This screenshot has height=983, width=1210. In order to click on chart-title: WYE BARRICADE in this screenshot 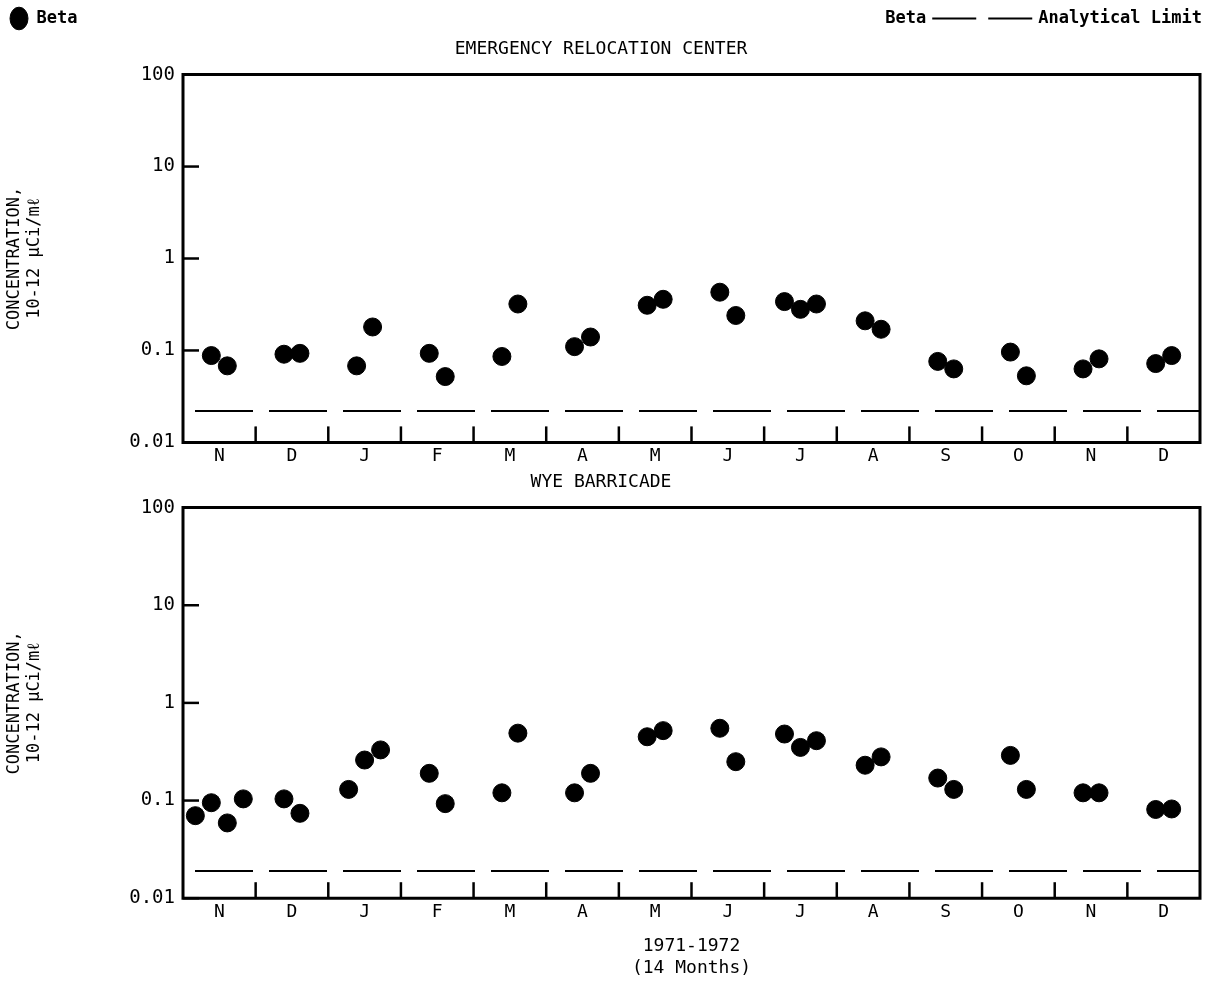, I will do `click(601, 481)`.